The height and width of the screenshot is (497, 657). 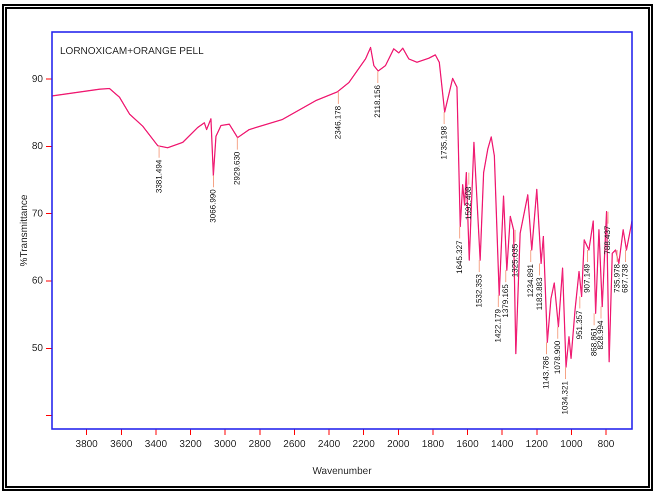 I want to click on x-tick-label: 3600, so click(x=121, y=444).